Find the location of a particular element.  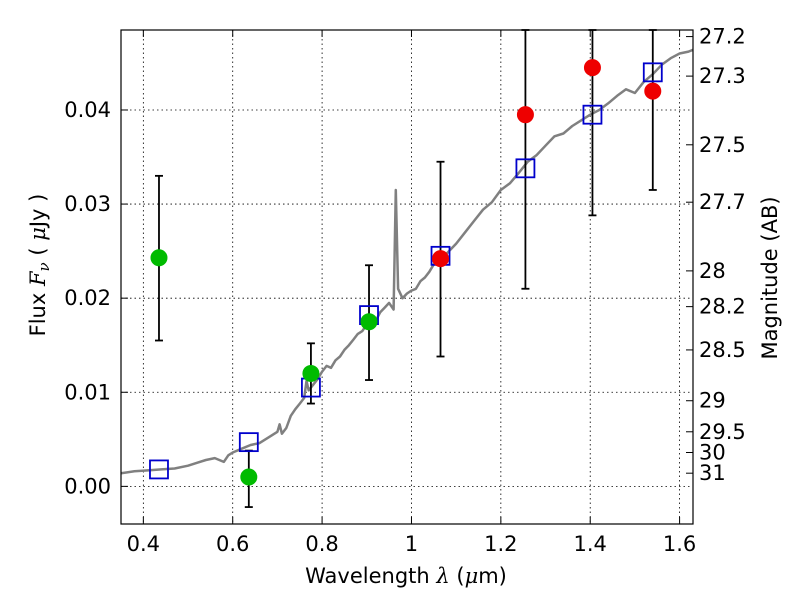

x-axis-label: Wavelength λ (μm) is located at coordinates (406, 576).